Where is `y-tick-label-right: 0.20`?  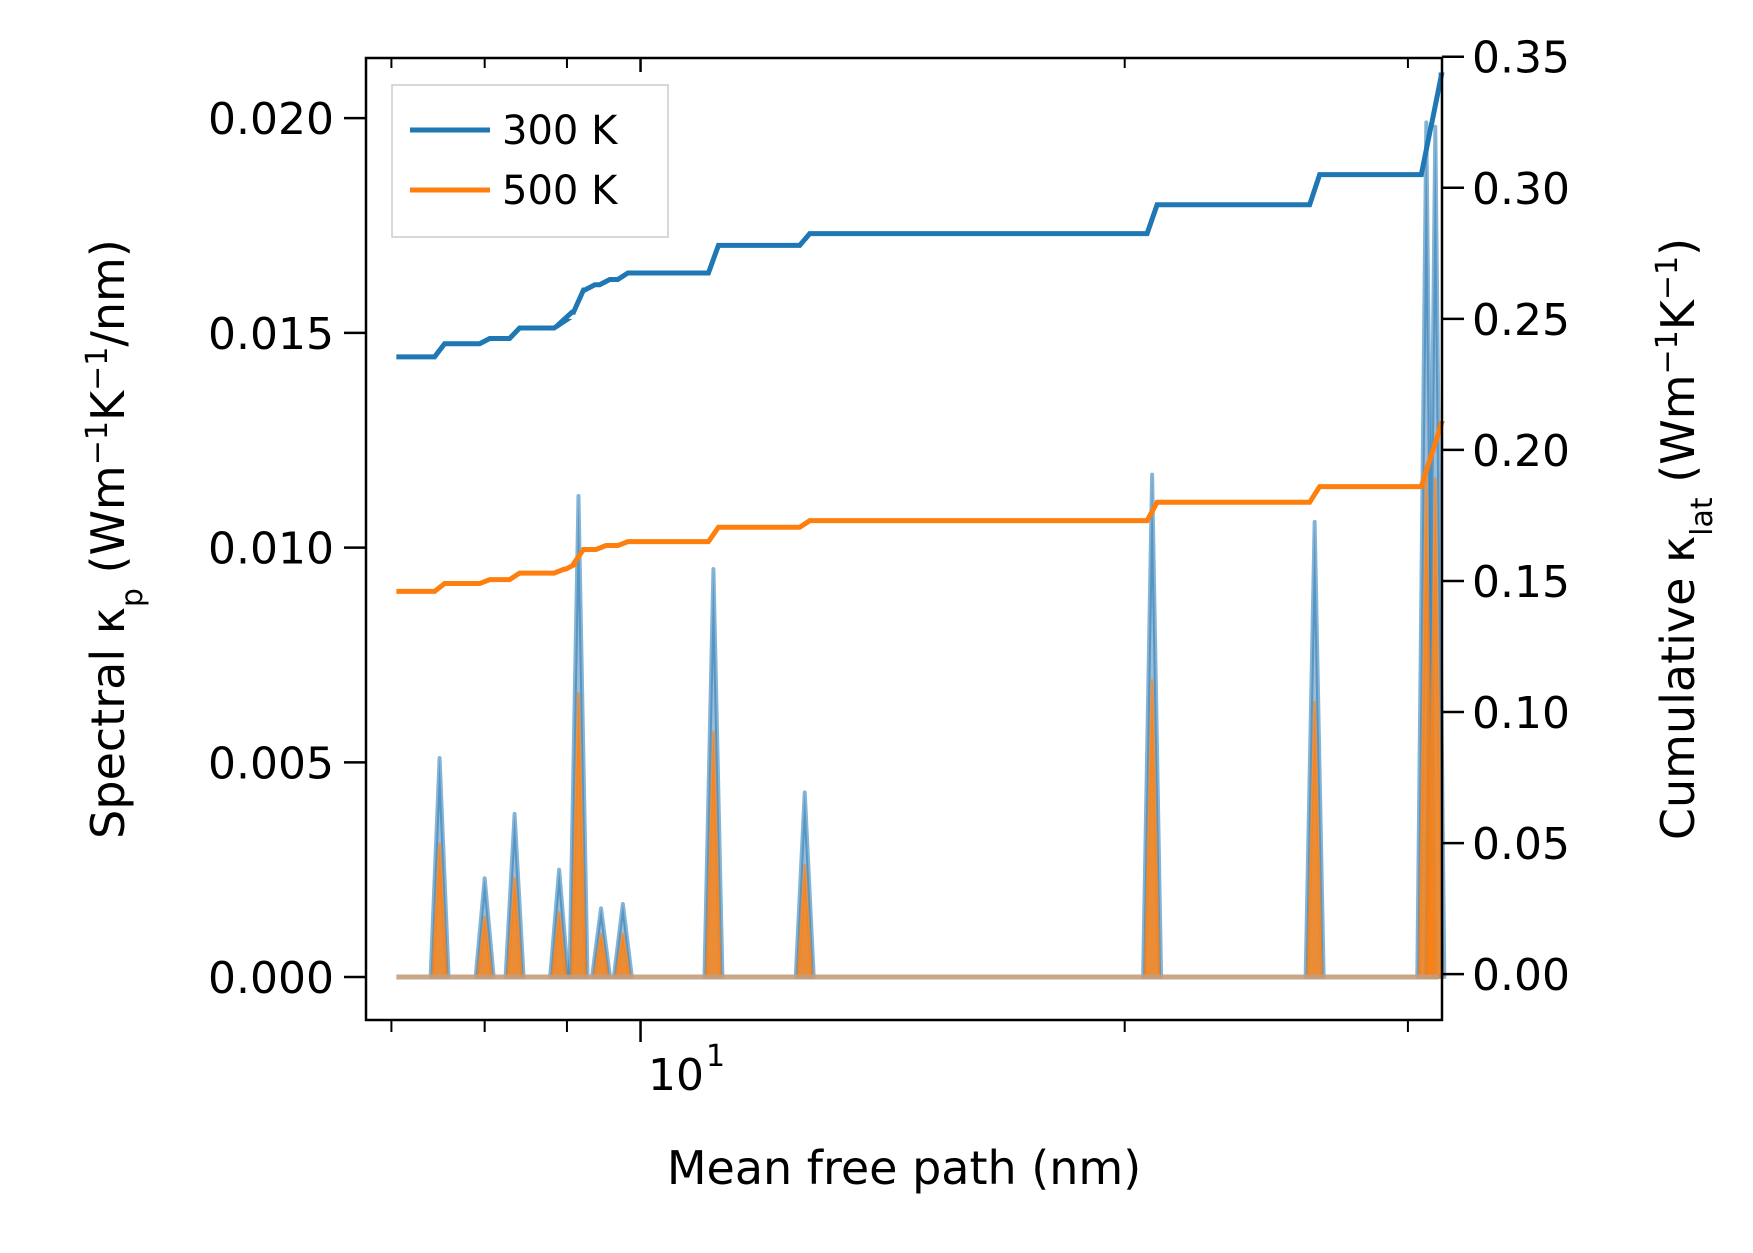 y-tick-label-right: 0.20 is located at coordinates (1521, 451).